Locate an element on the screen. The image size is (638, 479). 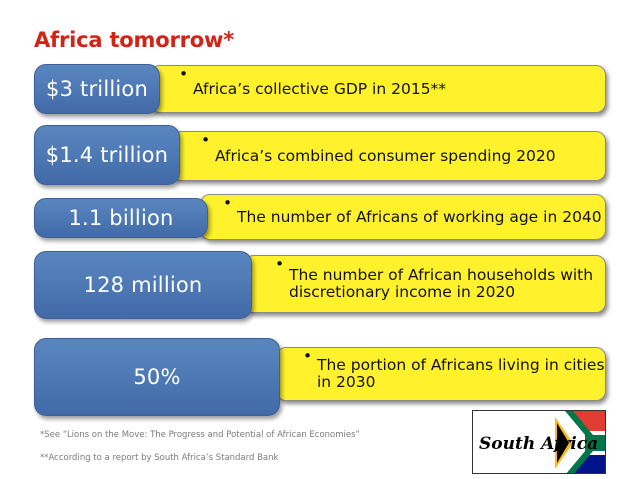
stat-figure-box: $3 trillion is located at coordinates (97, 89).